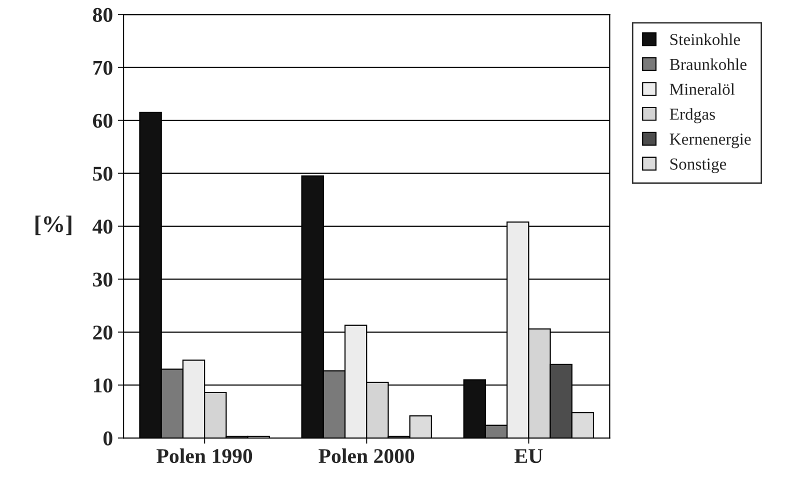 The width and height of the screenshot is (797, 484). Describe the element at coordinates (705, 39) in the screenshot. I see `legend-label: Steinkohle` at that location.